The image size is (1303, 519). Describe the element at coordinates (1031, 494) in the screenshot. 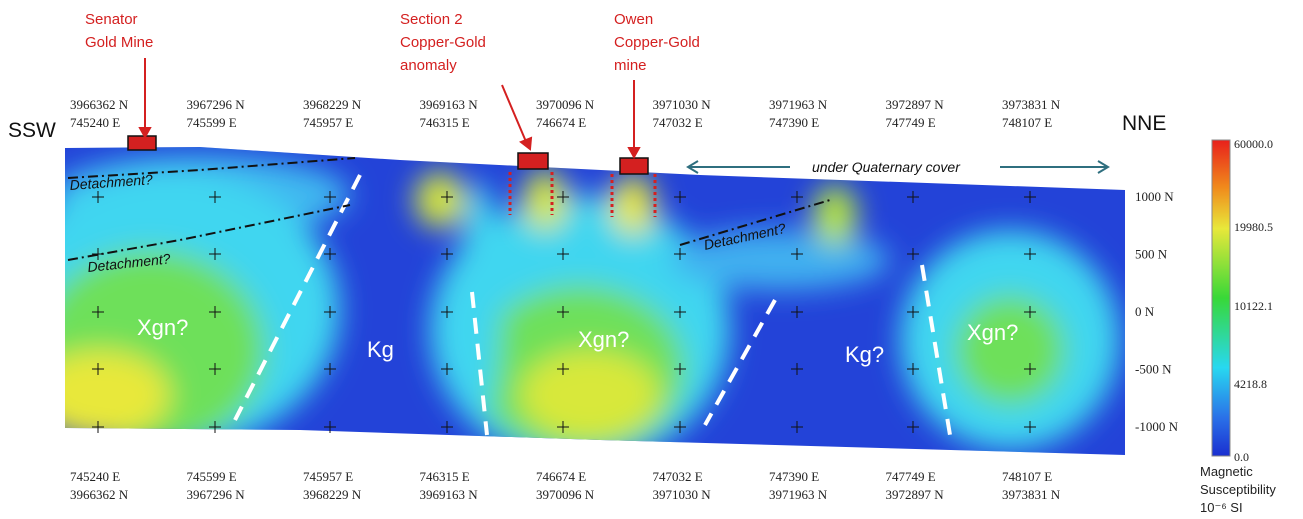

I see `bottom-coordinate: 3973831 N` at that location.